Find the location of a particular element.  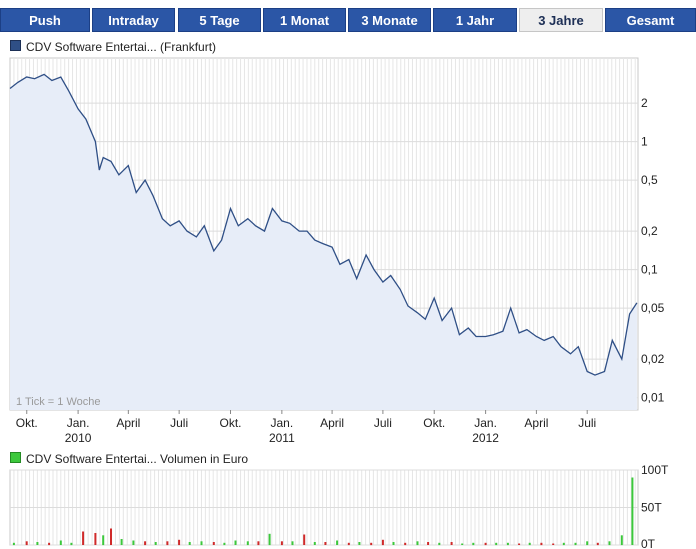

volume-y-tick-label: 50T is located at coordinates (651, 508).